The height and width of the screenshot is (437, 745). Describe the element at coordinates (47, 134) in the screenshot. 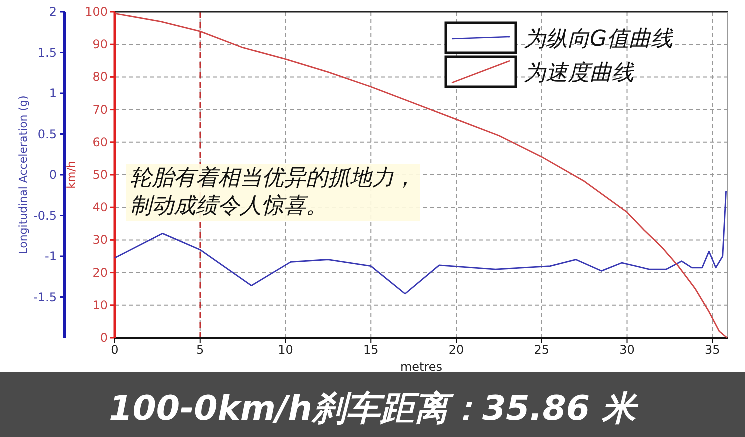

I see `y-tick-label: 0.5` at that location.